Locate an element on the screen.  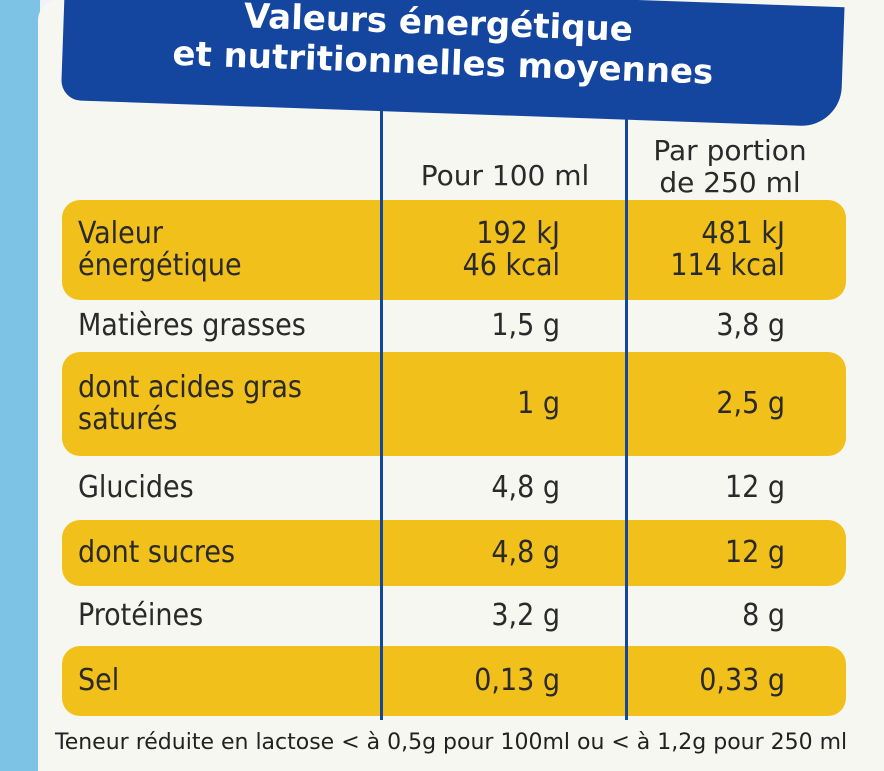
row-label: Matières grasses is located at coordinates (192, 325).